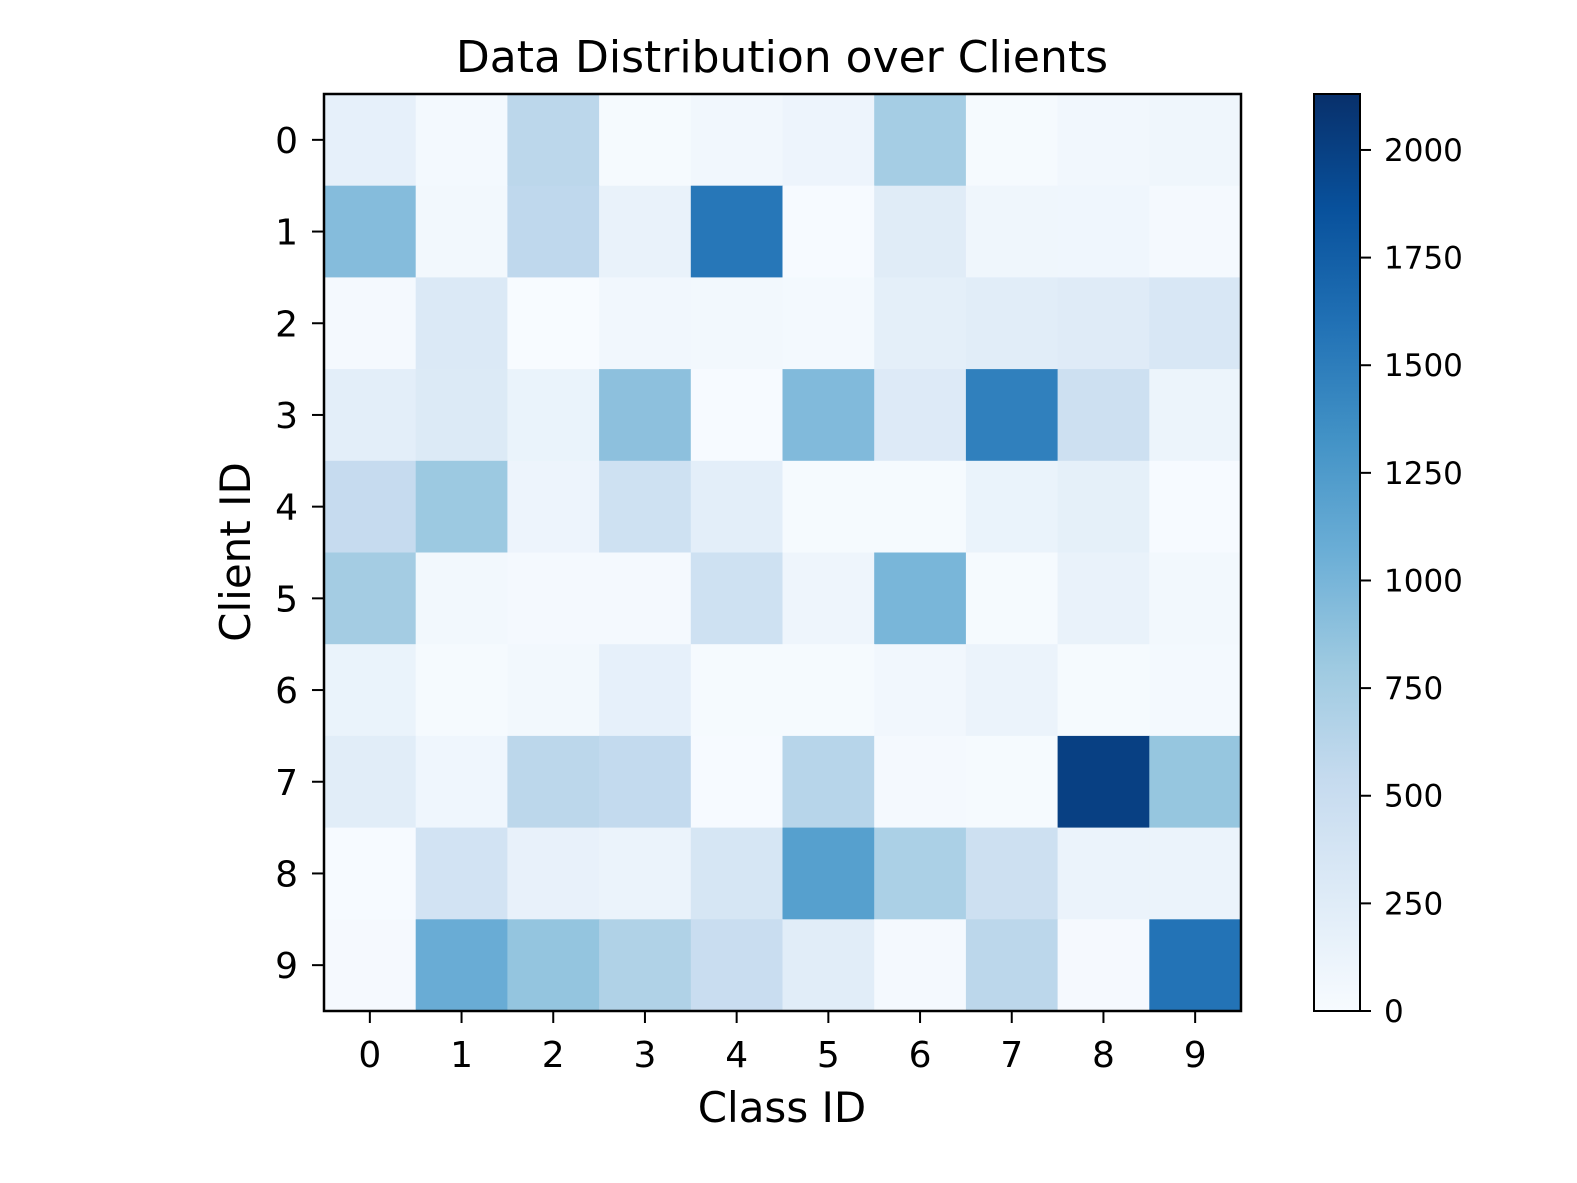 This screenshot has height=1183, width=1577. Describe the element at coordinates (1423, 366) in the screenshot. I see `colorbar-tick-label: 1500` at that location.